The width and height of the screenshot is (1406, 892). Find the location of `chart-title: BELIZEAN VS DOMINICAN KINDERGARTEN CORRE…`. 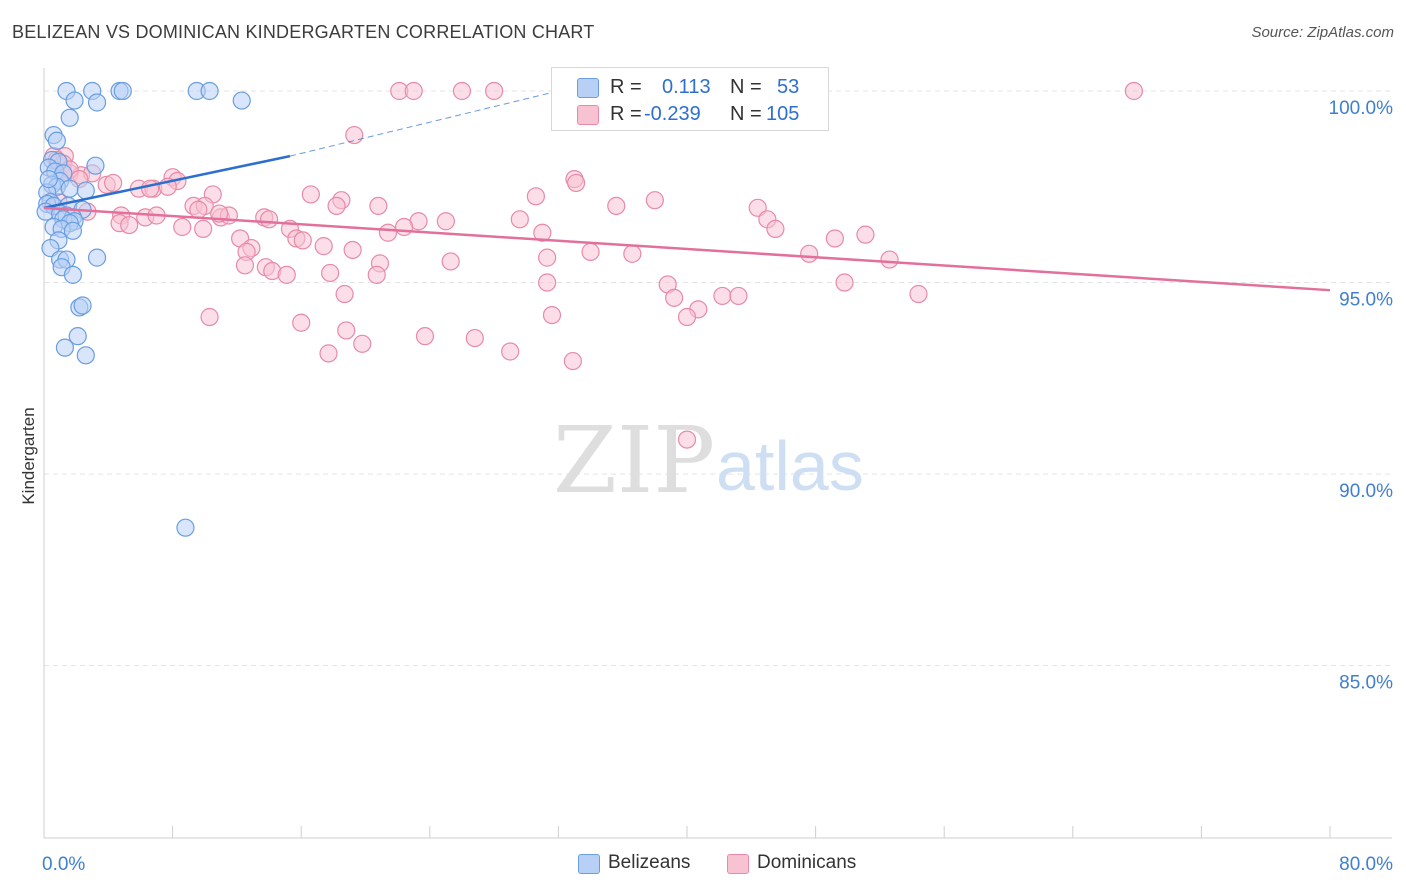

chart-title: BELIZEAN VS DOMINICAN KINDERGARTEN CORRE… is located at coordinates (303, 32).